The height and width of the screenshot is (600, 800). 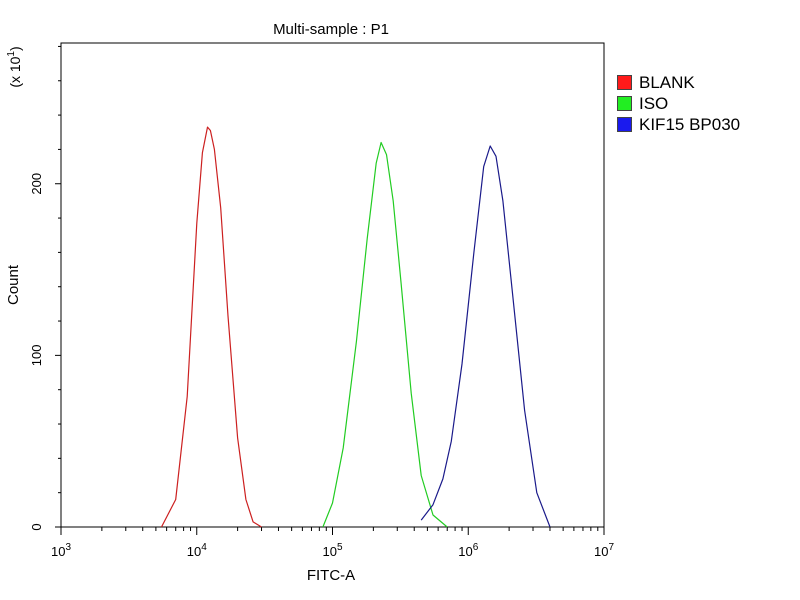 What do you see at coordinates (667, 82) in the screenshot?
I see `legend-label-blank: BLANK` at bounding box center [667, 82].